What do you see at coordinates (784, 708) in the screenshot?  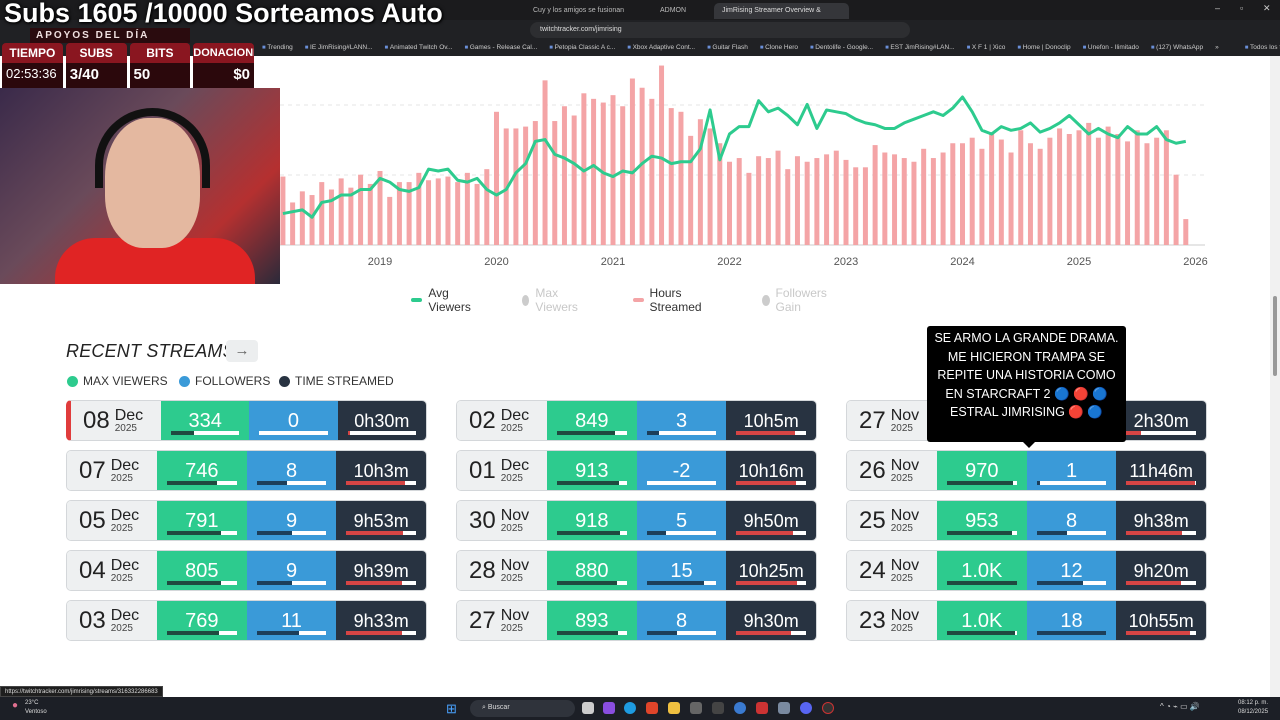 I see `settings-icon` at bounding box center [784, 708].